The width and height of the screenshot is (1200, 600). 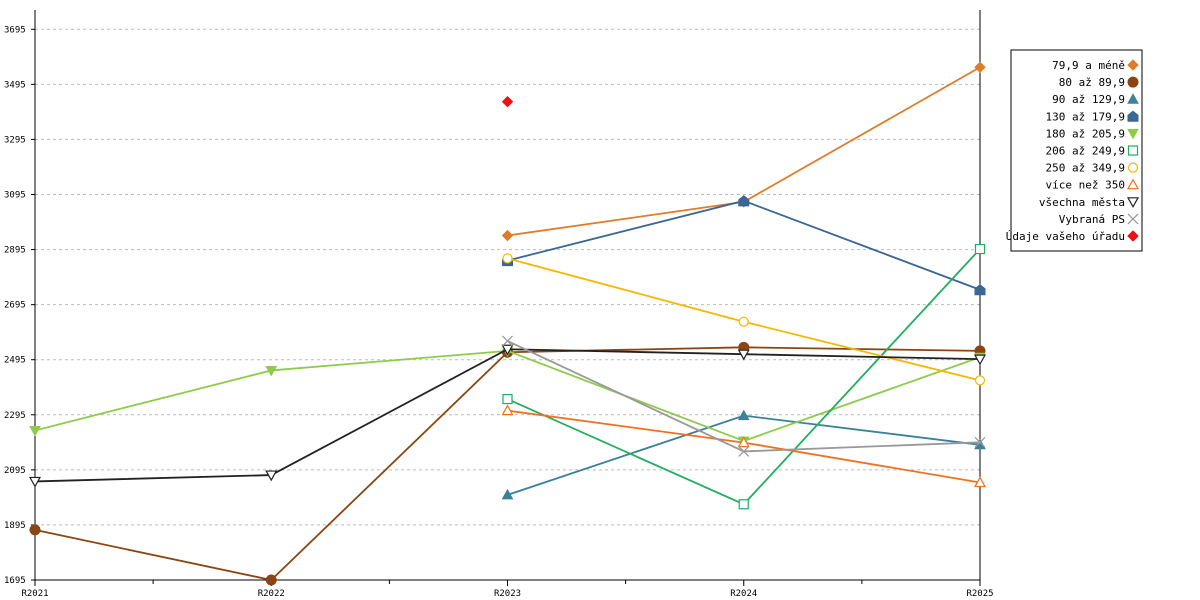 I want to click on x-tick-label: R2021, so click(x=34, y=594).